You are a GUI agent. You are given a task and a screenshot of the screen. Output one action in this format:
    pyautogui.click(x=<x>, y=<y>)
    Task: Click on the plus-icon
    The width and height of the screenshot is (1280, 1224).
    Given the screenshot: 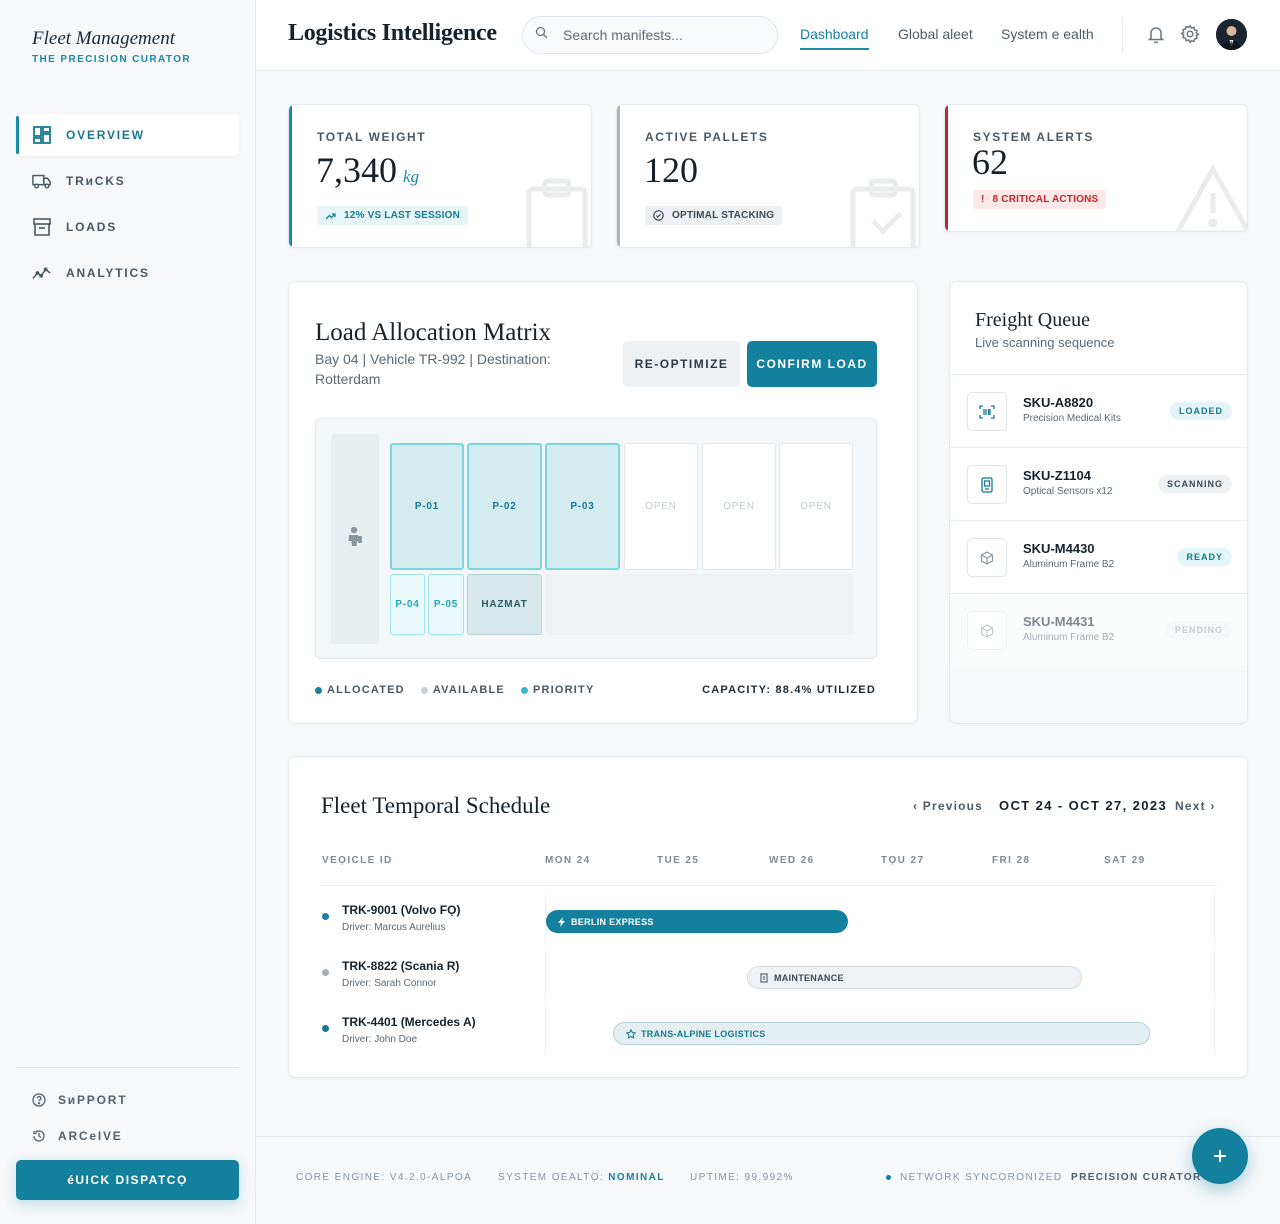 What is the action you would take?
    pyautogui.click(x=1220, y=1156)
    